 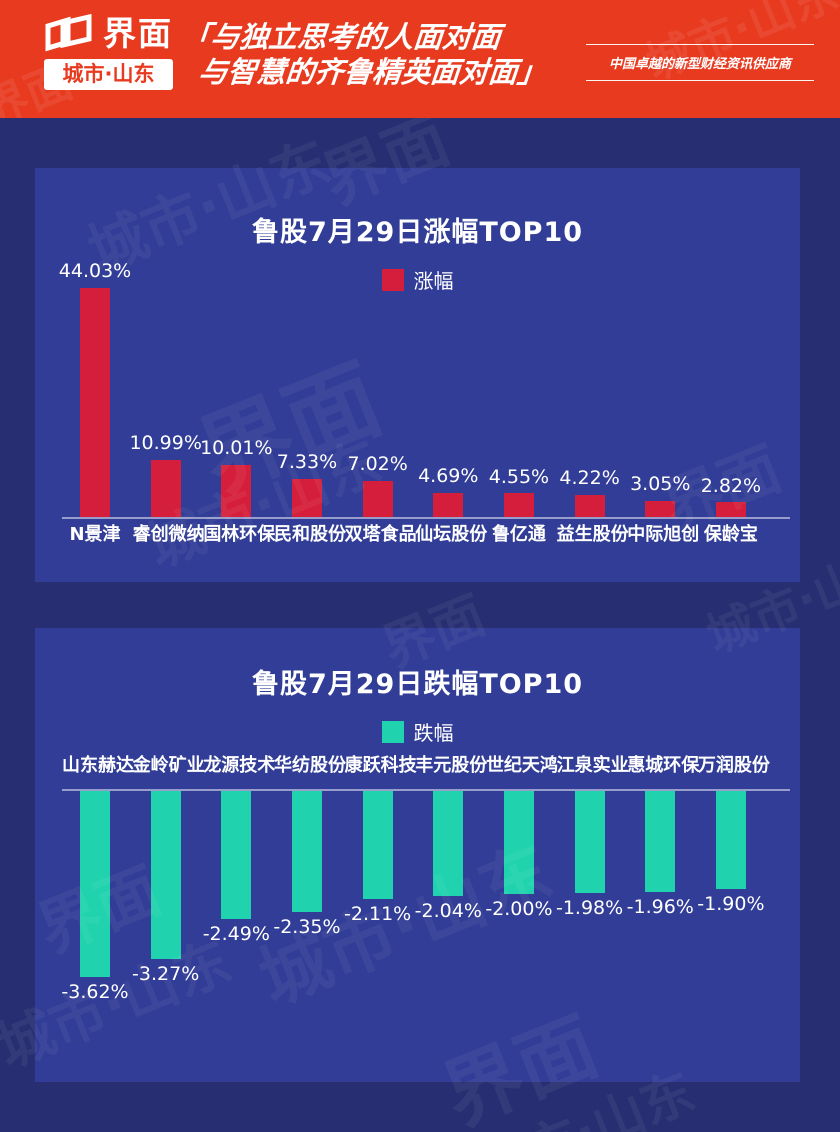 What do you see at coordinates (392, 279) in the screenshot?
I see `gainers-legend-swatch` at bounding box center [392, 279].